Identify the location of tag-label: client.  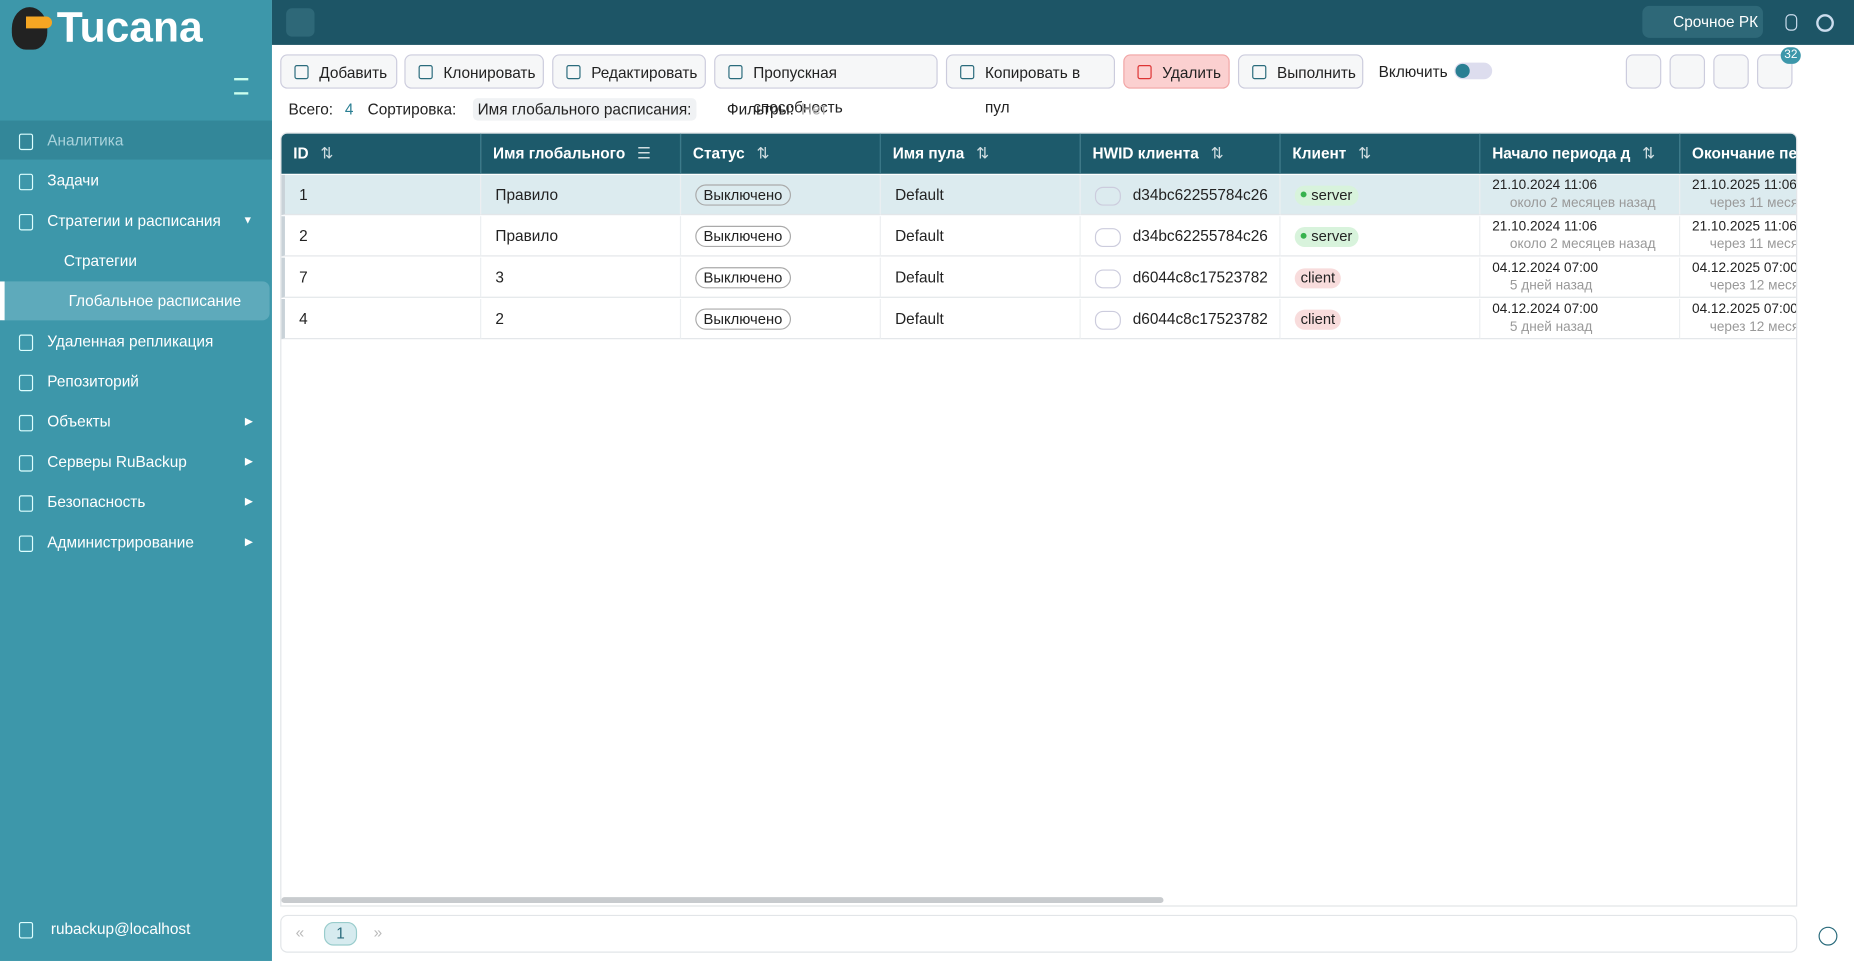
(1318, 319).